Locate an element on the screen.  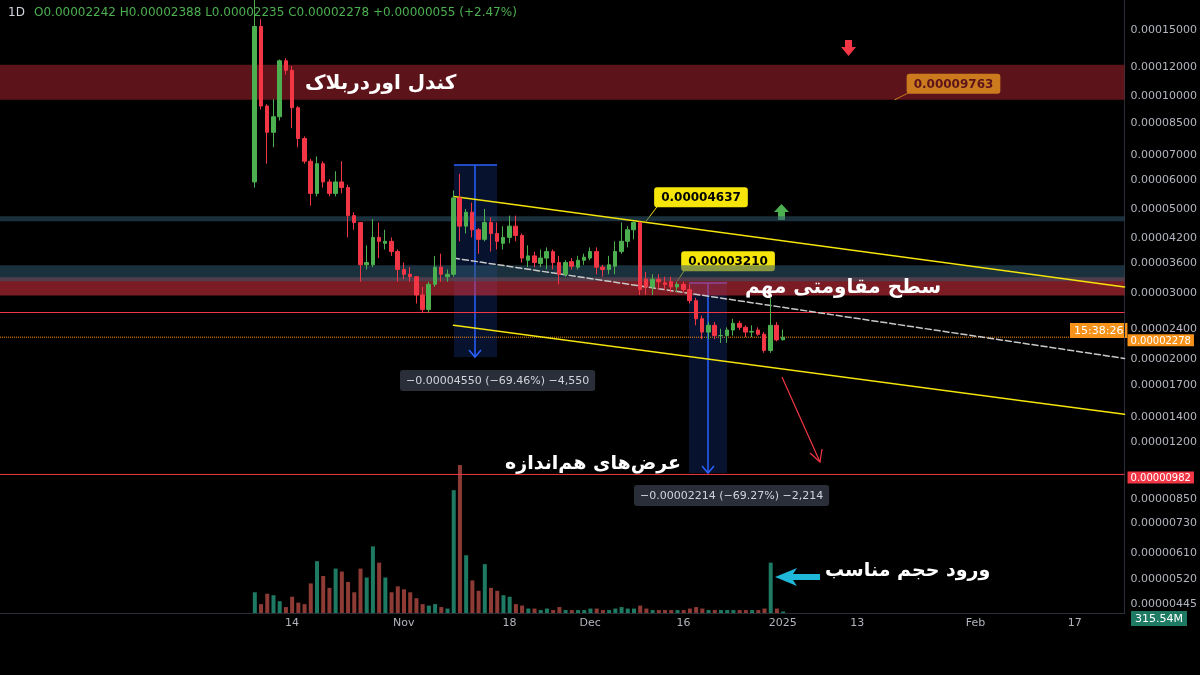
y-tick-label: 0.00003600 is located at coordinates (1163, 263).